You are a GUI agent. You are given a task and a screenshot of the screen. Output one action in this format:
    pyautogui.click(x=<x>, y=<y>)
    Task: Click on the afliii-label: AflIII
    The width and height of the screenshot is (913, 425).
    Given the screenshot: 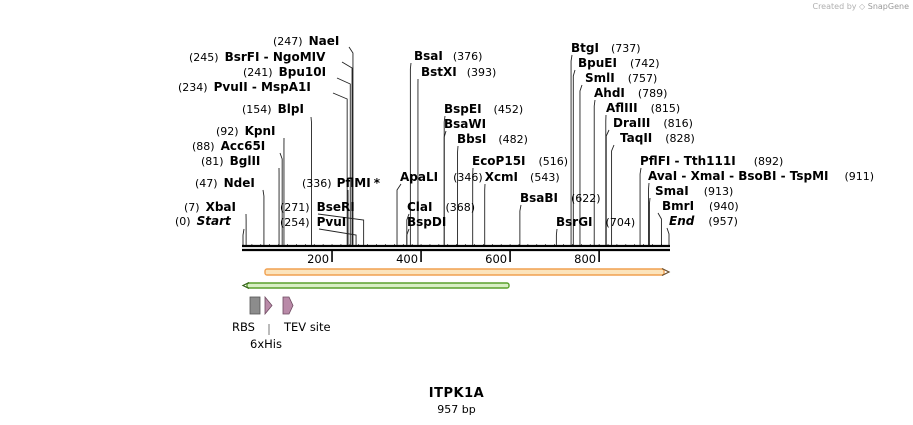 What is the action you would take?
    pyautogui.click(x=622, y=108)
    